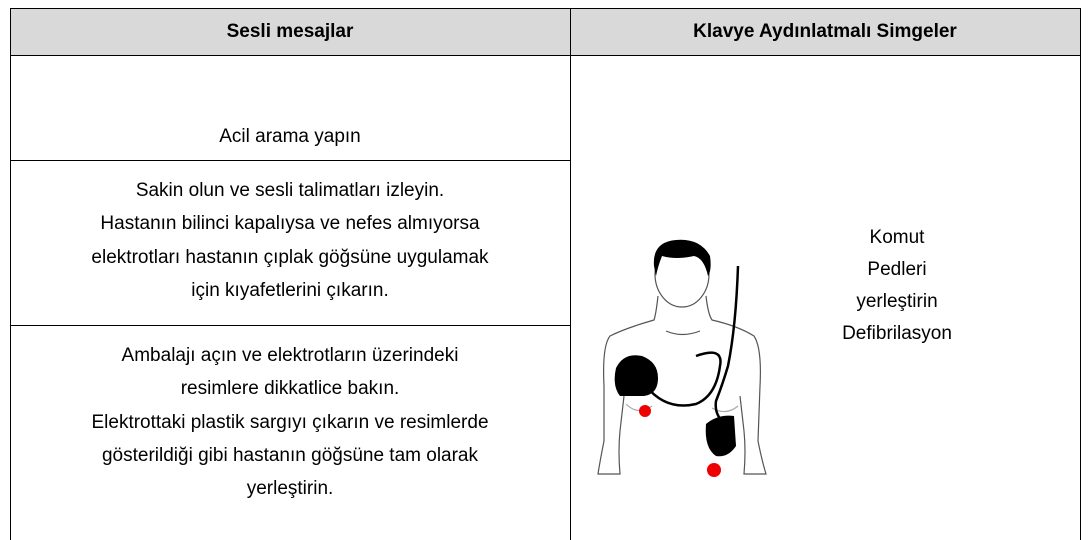 Image resolution: width=1090 pixels, height=540 pixels. What do you see at coordinates (825, 31) in the screenshot?
I see `header-cell: Klavye Aydınlatmalı Simgeler` at bounding box center [825, 31].